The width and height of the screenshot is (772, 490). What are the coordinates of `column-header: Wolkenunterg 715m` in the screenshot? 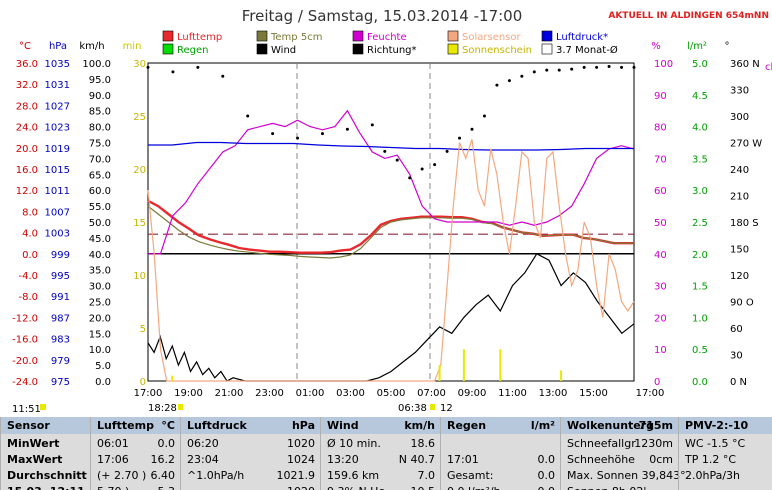 It's located at (620, 426).